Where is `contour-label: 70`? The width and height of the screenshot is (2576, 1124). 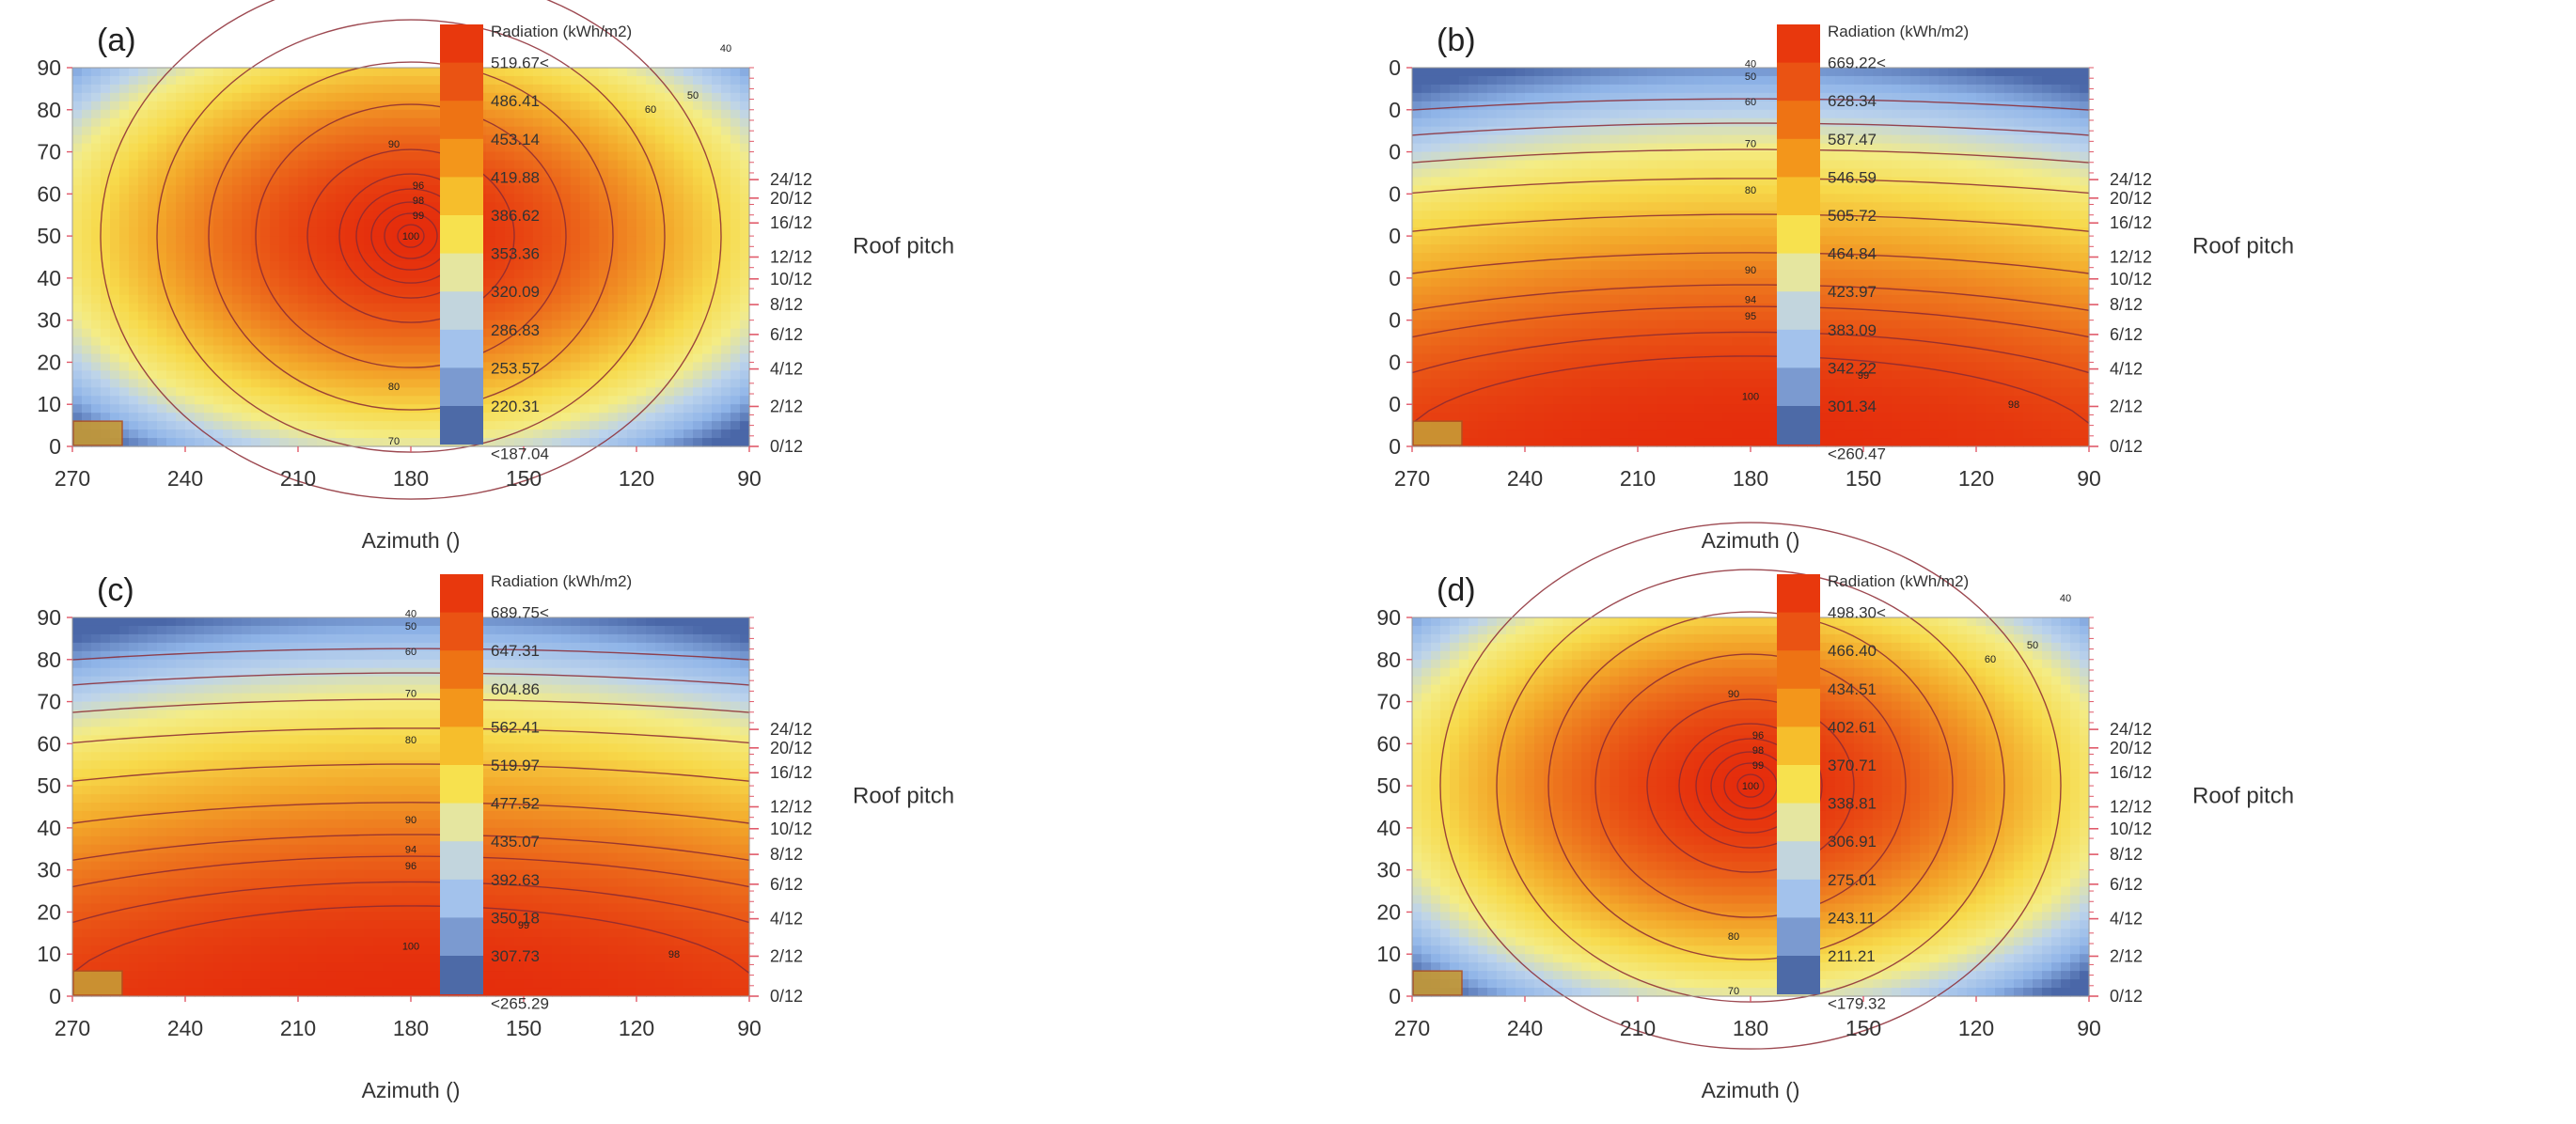
contour-label: 70 is located at coordinates (394, 441).